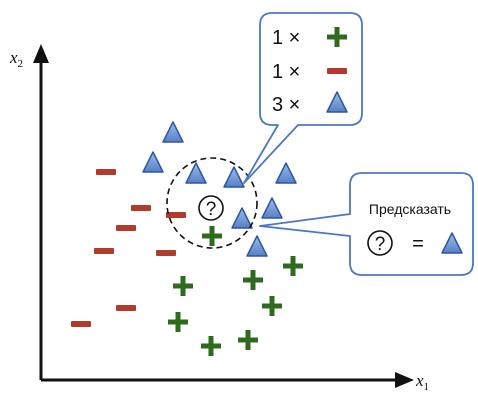  What do you see at coordinates (410, 209) in the screenshot?
I see `prediction-title: Предсказать` at bounding box center [410, 209].